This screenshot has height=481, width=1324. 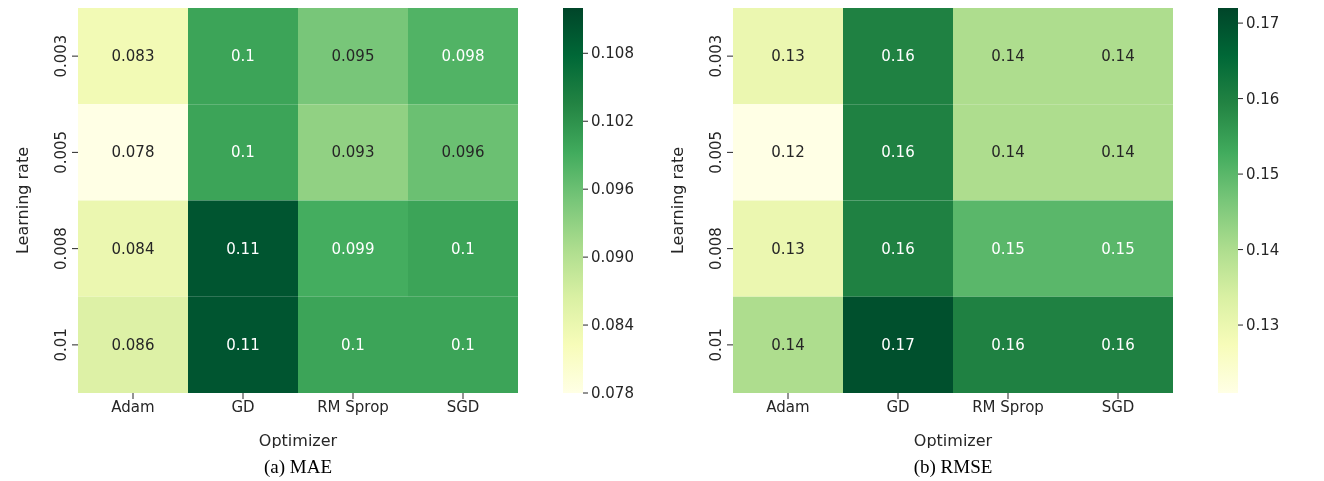 I want to click on data-label: 0.099, so click(x=353, y=248).